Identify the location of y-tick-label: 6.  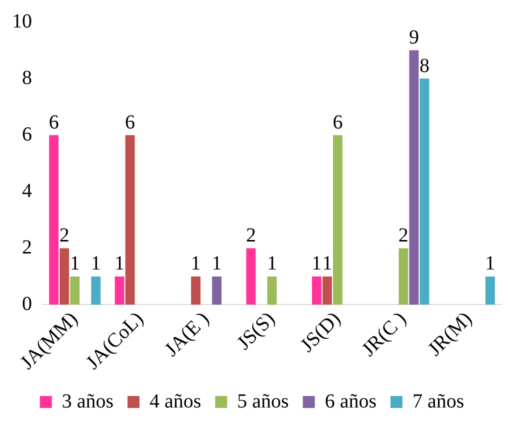
(27, 134).